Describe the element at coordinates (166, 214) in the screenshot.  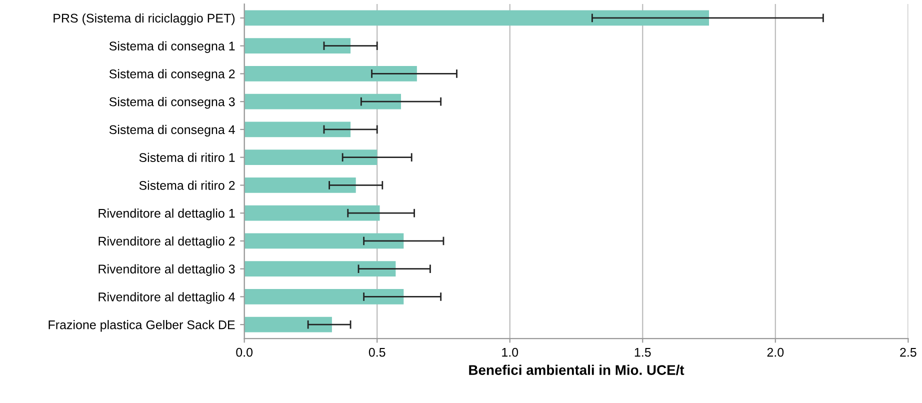
I see `y-tick-label: Rivenditore al dettaglio 1` at that location.